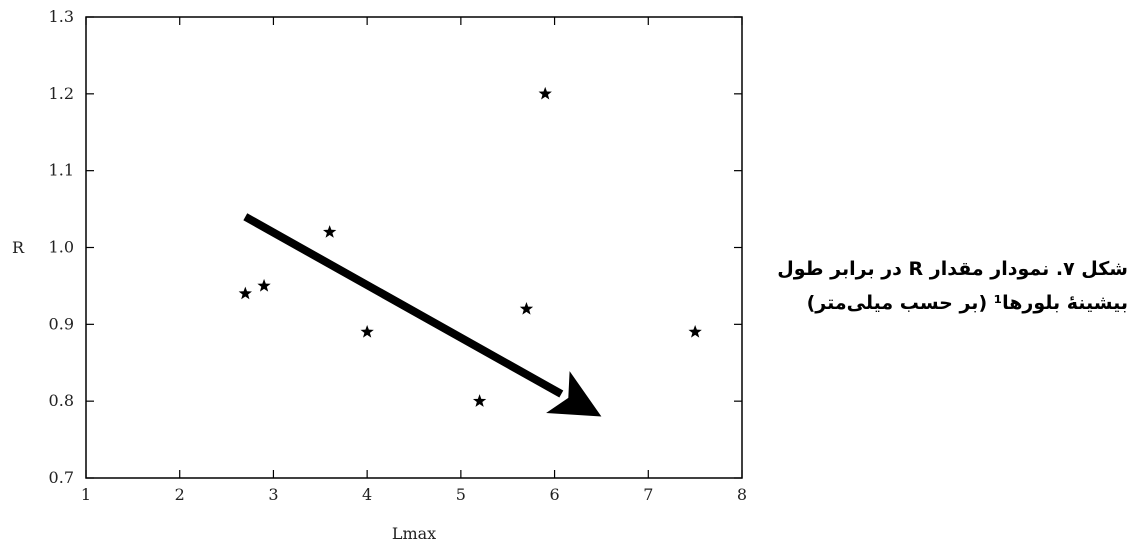  What do you see at coordinates (952, 269) in the screenshot?
I see `caption-line-1: شکل ۷. نمودار مقدار R در برابر طول` at bounding box center [952, 269].